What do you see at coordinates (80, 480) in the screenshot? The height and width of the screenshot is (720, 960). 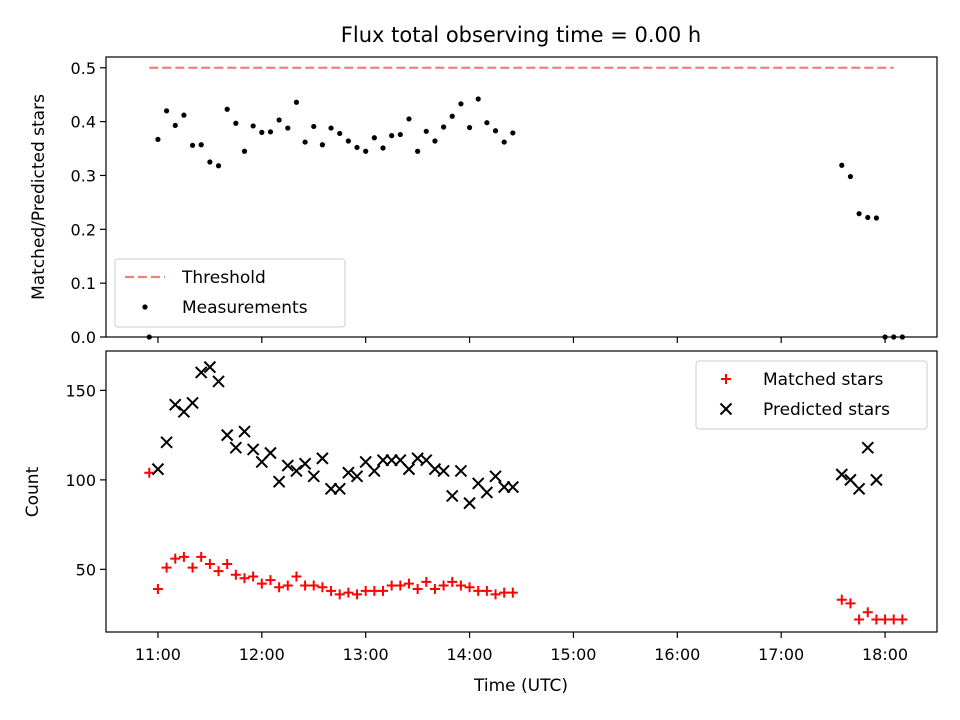 I see `y-tick-label: 100` at bounding box center [80, 480].